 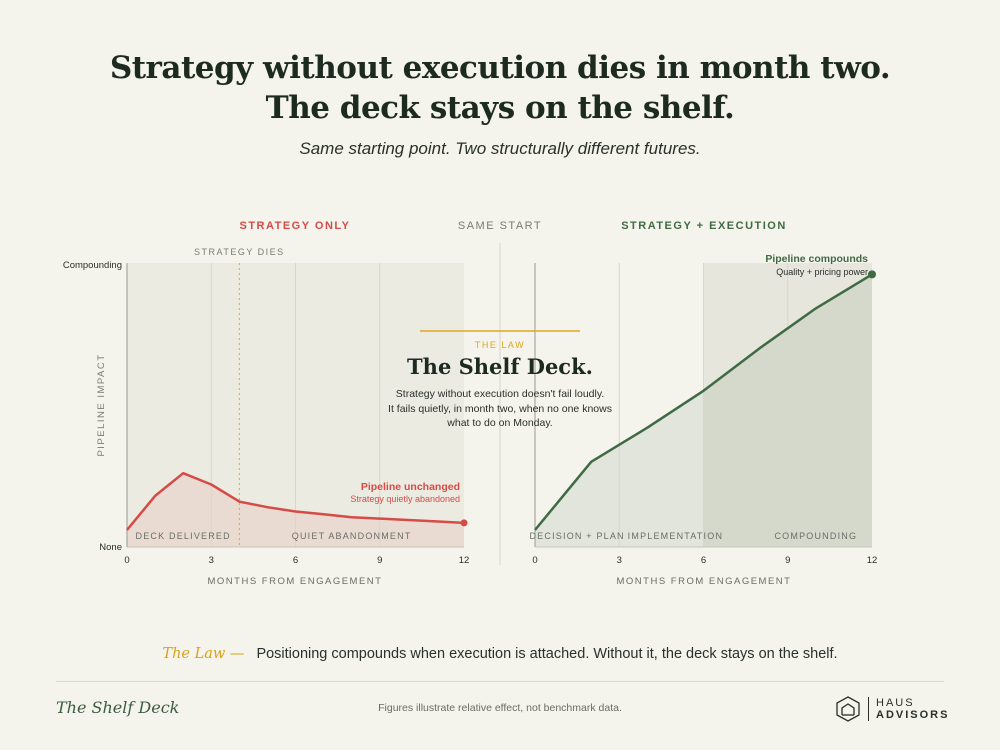 What do you see at coordinates (110, 547) in the screenshot?
I see `y-tick-bottom: None` at bounding box center [110, 547].